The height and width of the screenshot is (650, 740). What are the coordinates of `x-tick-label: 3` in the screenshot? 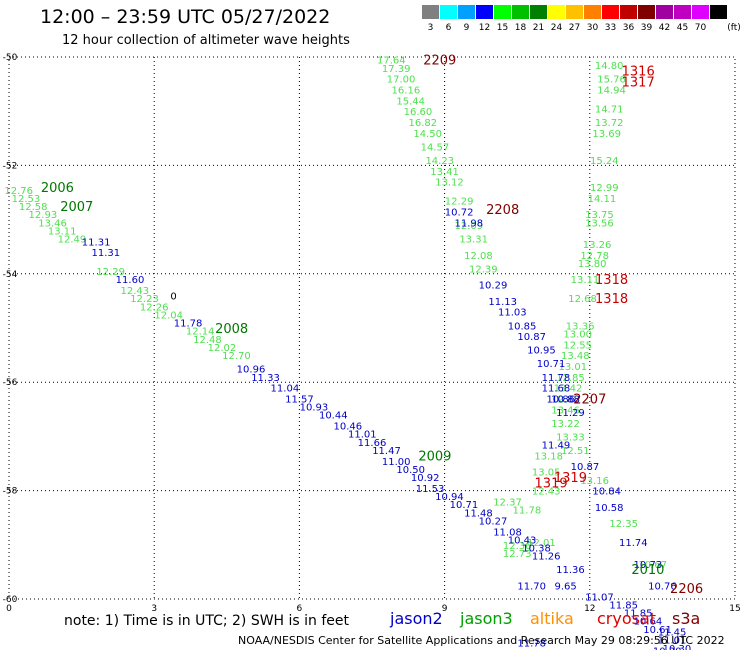 It's located at (154, 609).